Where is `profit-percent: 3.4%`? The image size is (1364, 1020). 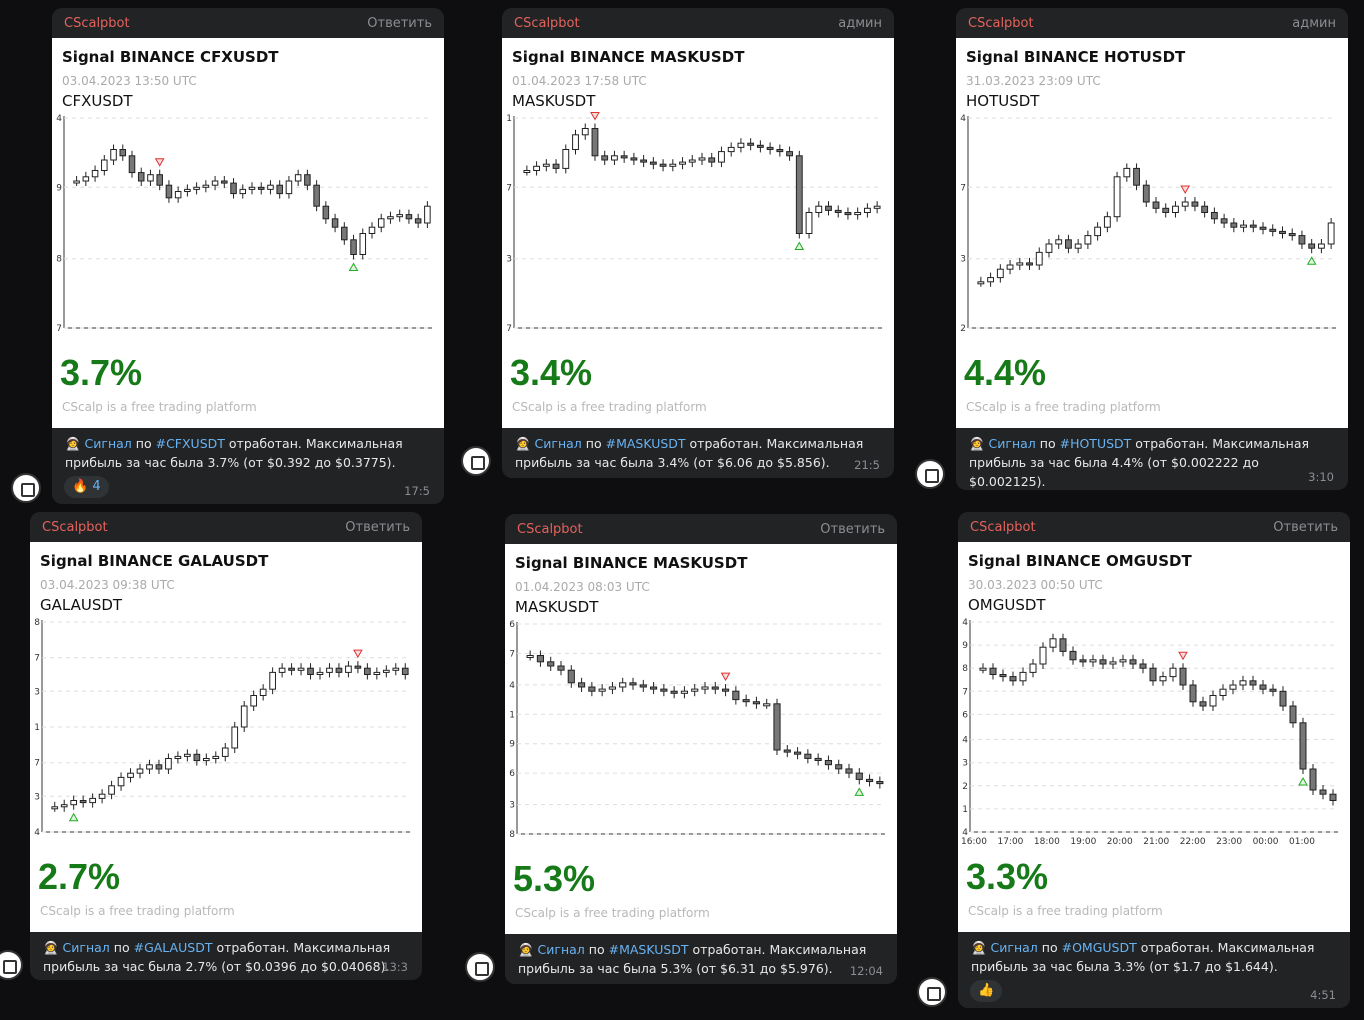
profit-percent: 3.4% is located at coordinates (551, 372).